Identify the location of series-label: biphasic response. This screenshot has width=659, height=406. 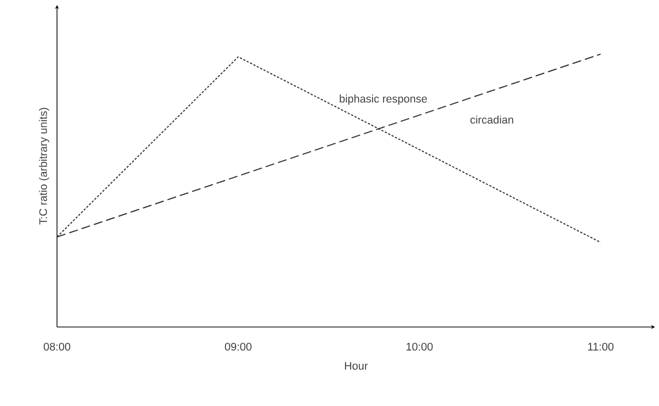
(383, 99).